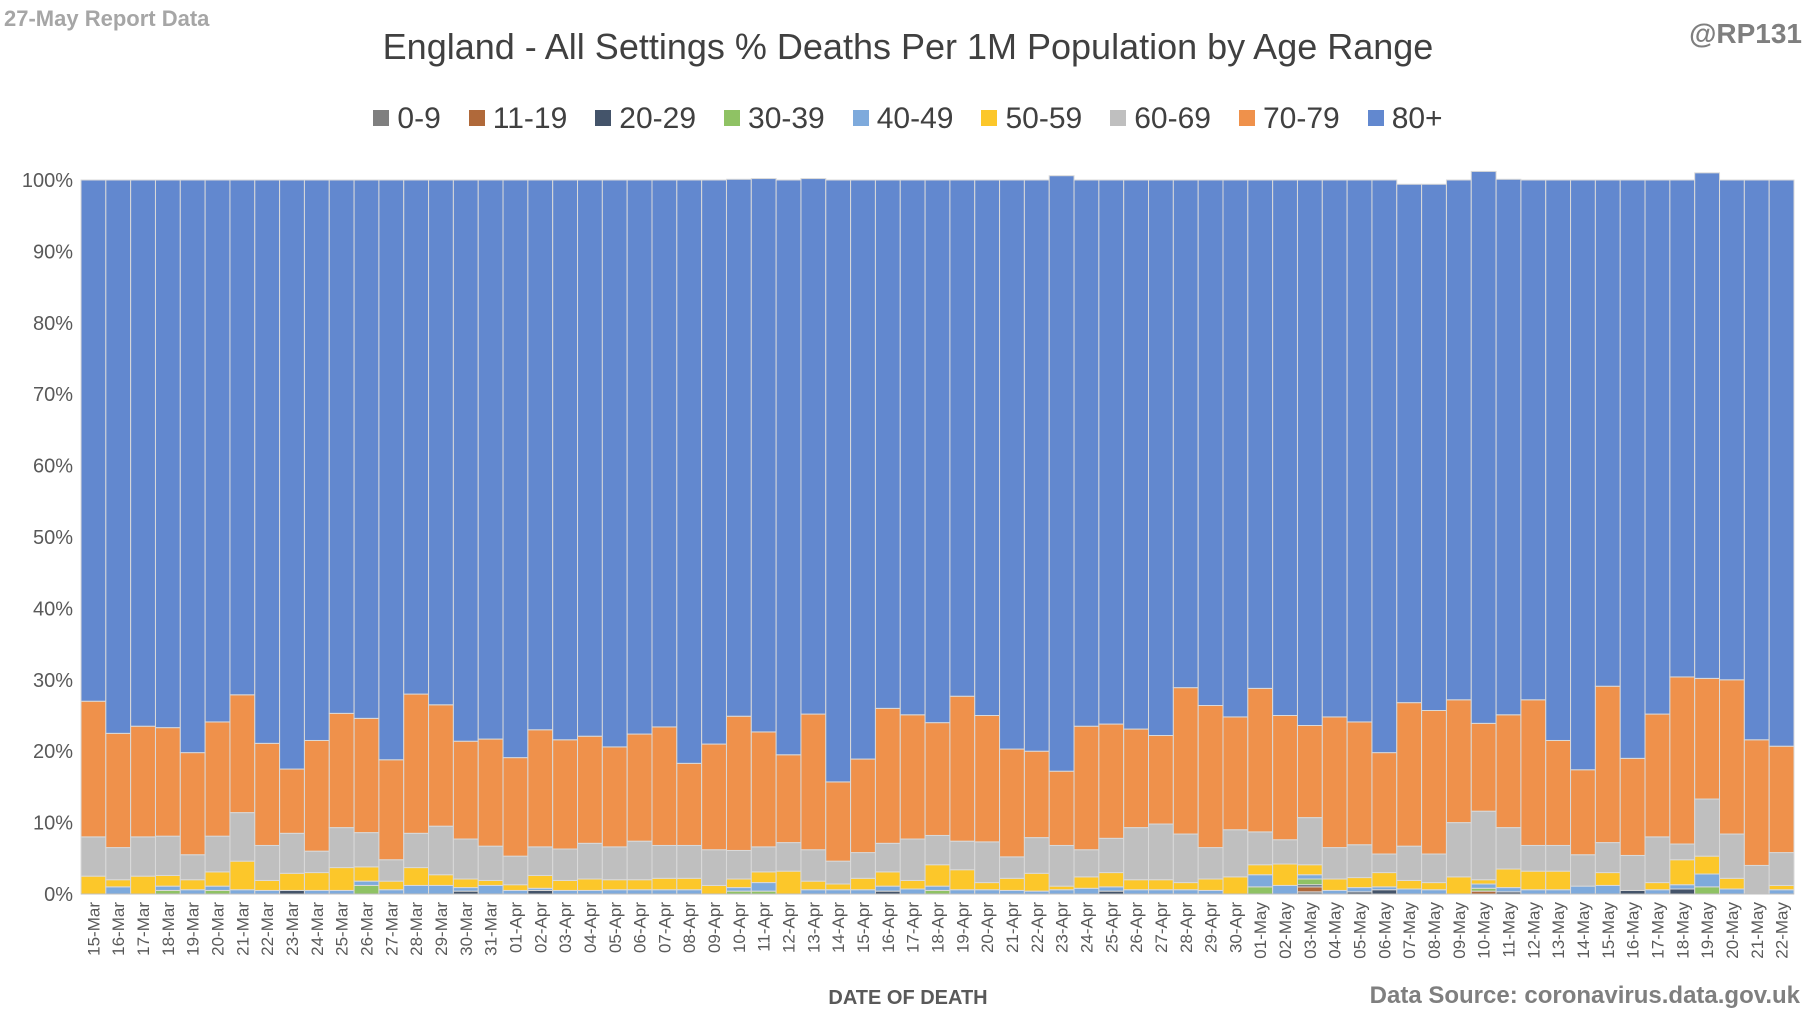 The width and height of the screenshot is (1816, 1022). Describe the element at coordinates (1533, 930) in the screenshot. I see `x-tick-label: 12-May` at that location.